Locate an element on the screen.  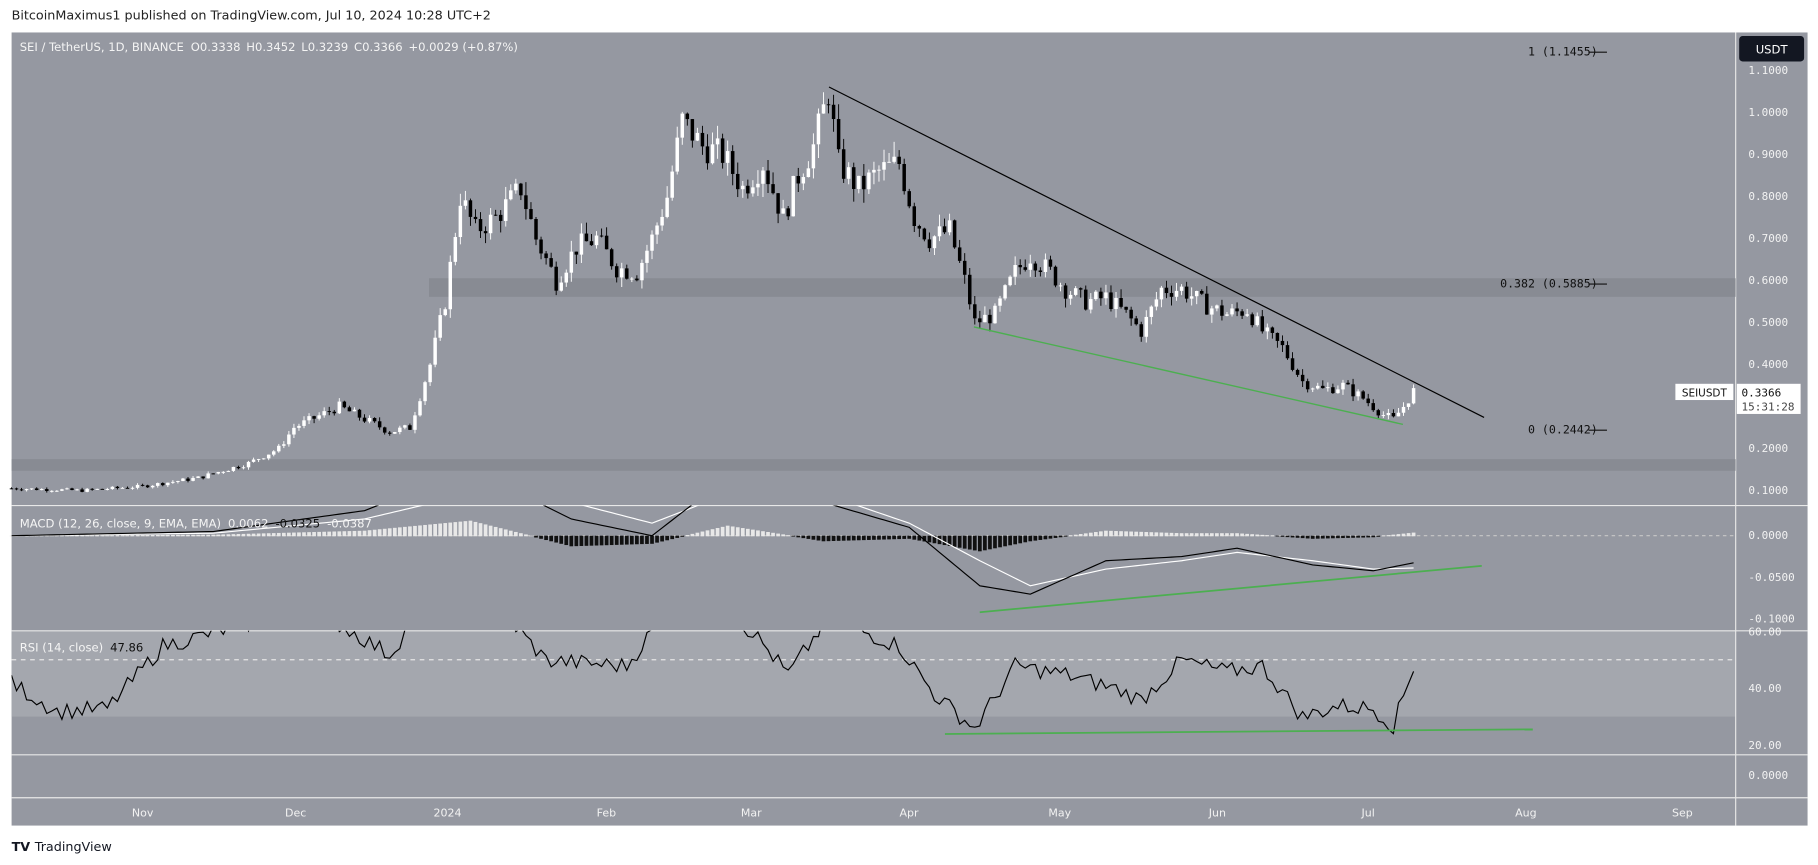
price-support-line is located at coordinates (1188, 376).